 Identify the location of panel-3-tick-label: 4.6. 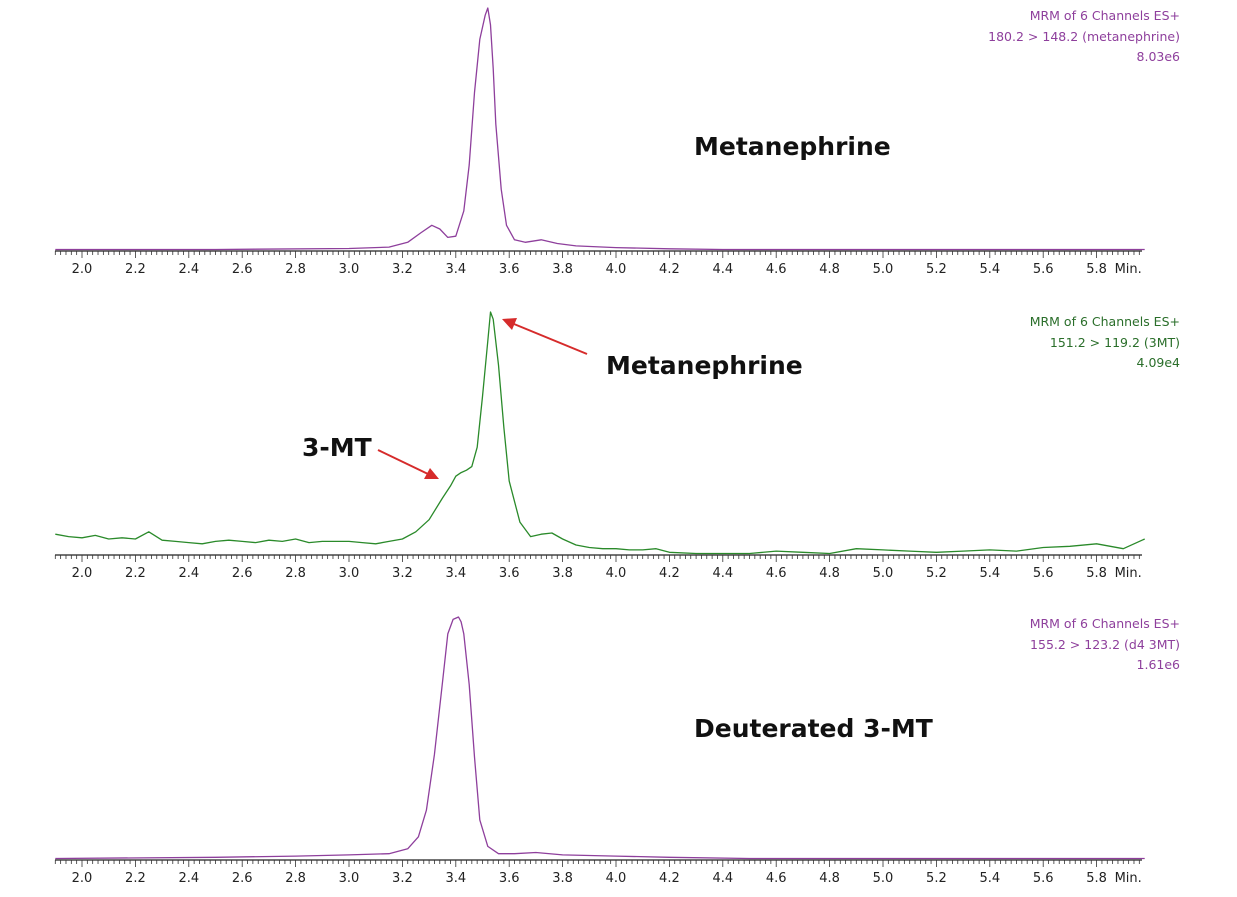
(776, 878).